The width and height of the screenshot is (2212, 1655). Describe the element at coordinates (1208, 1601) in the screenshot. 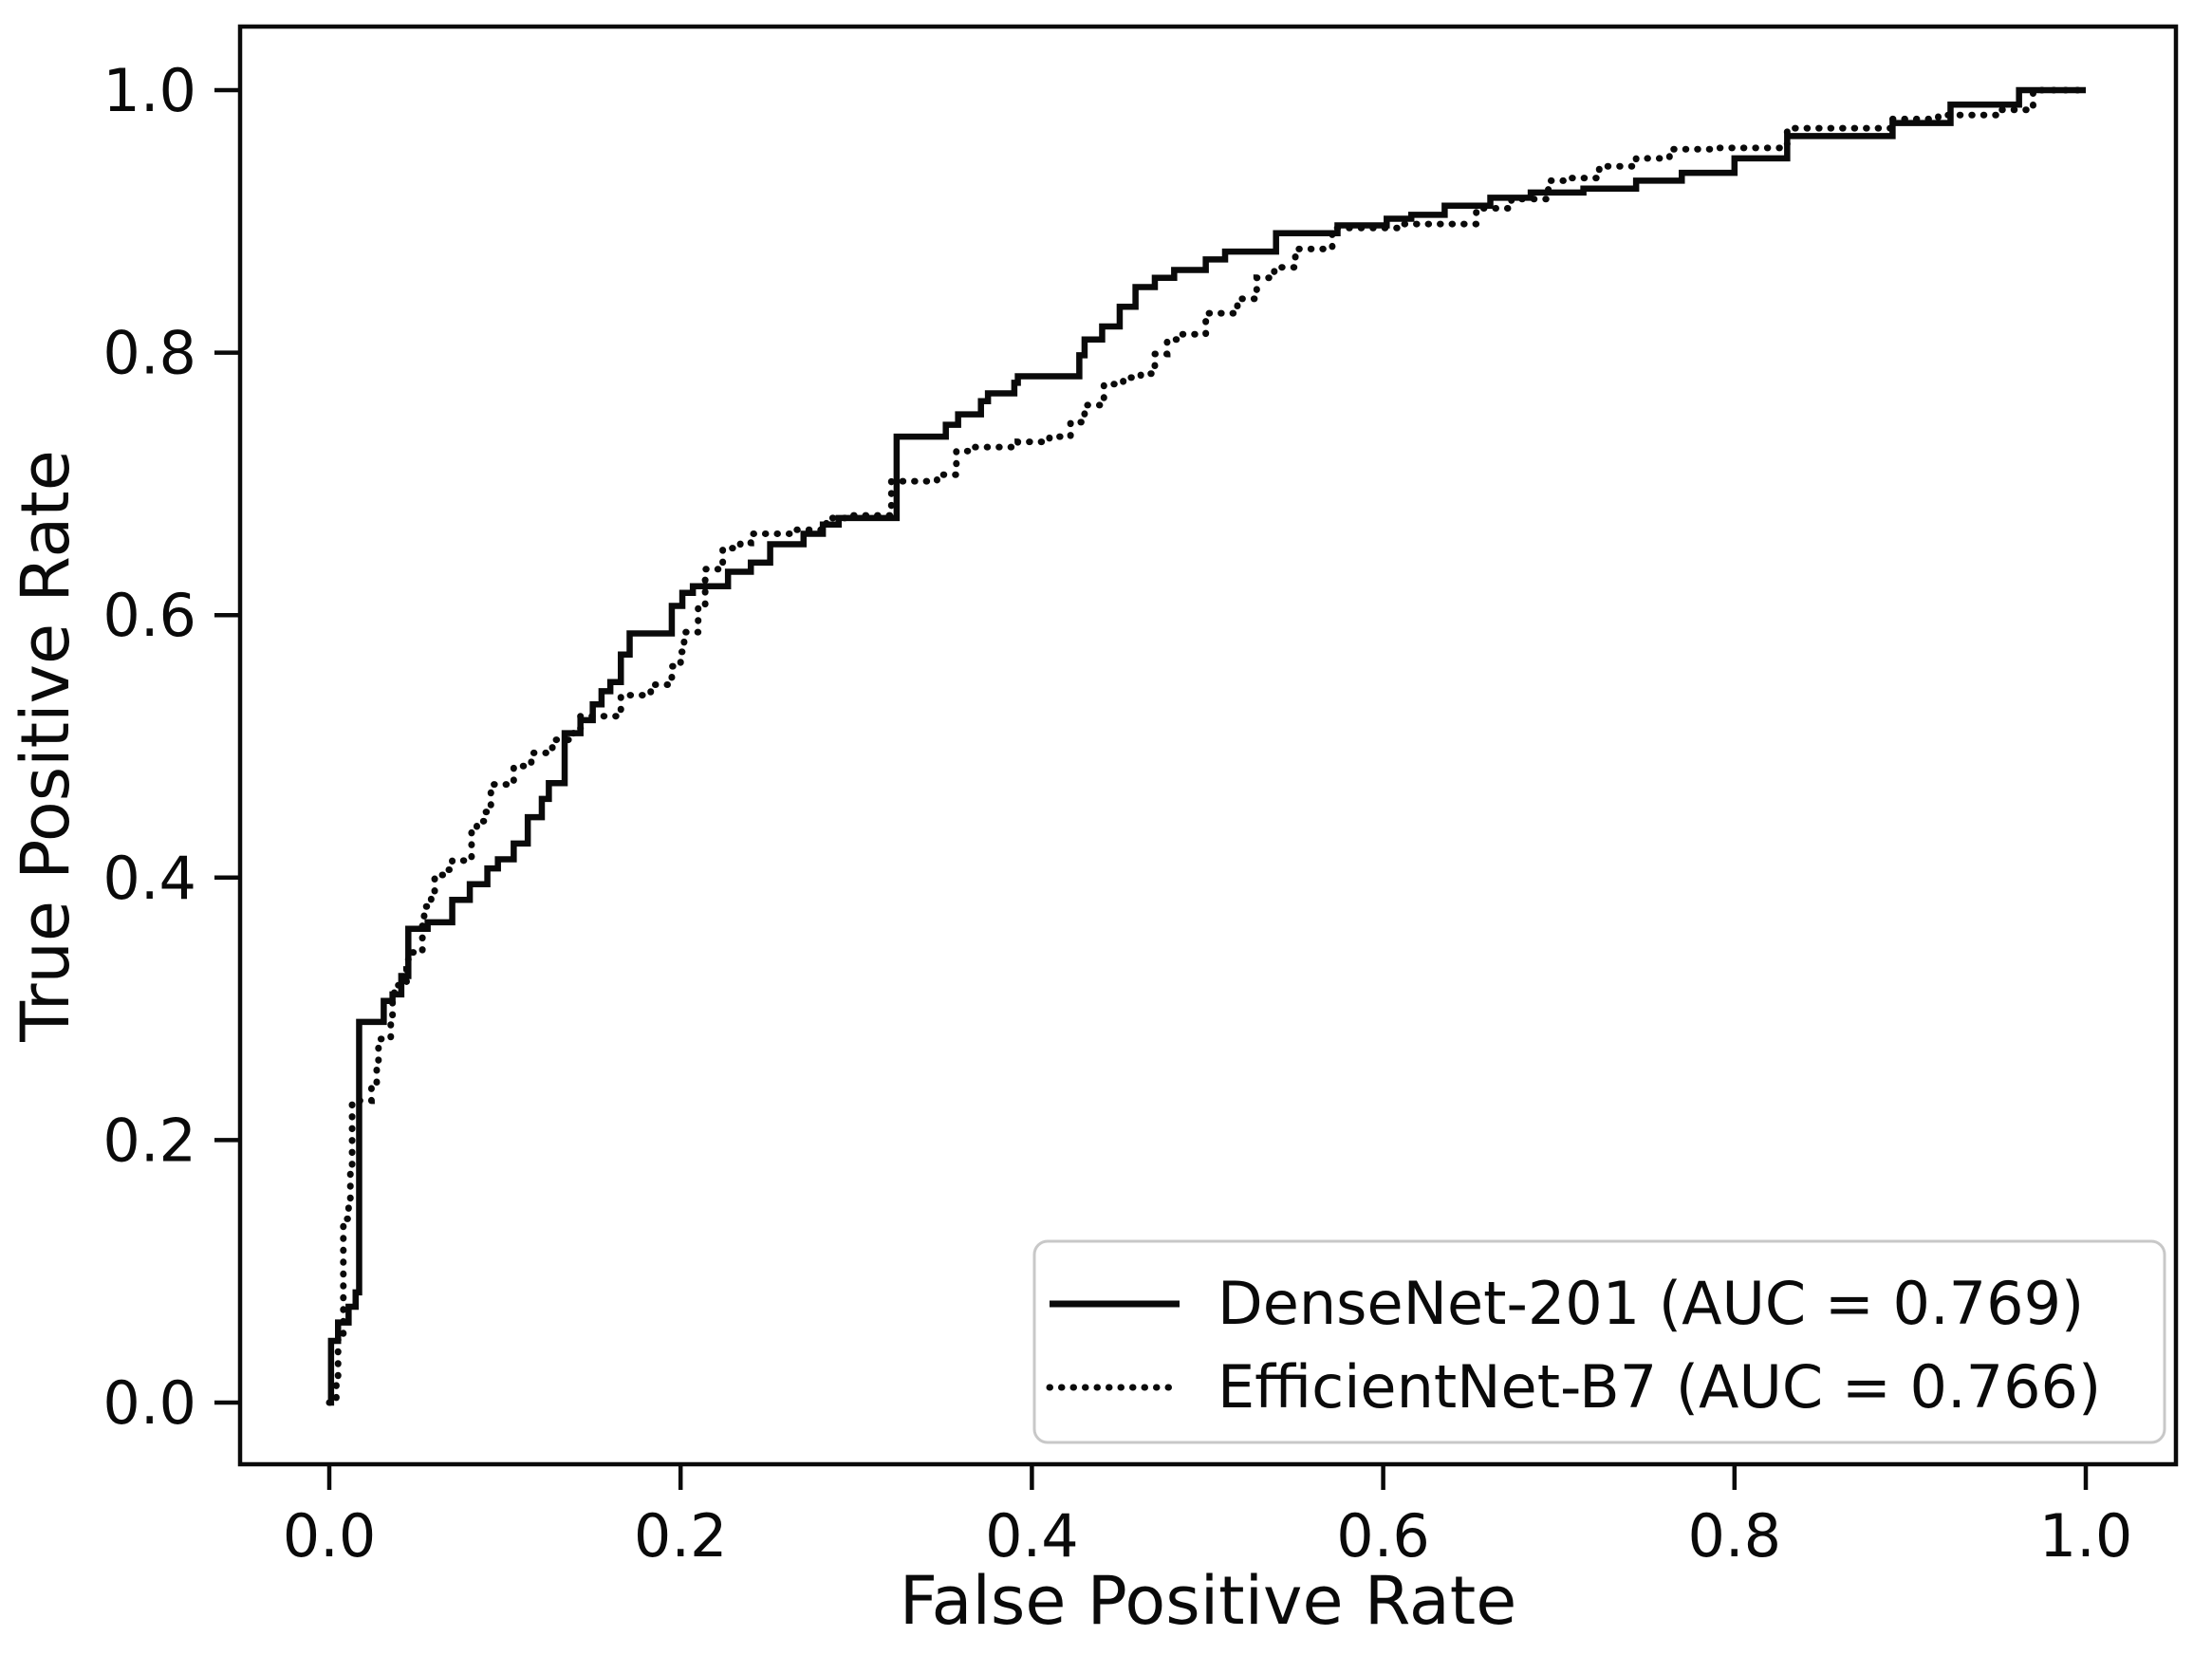

I see `x-axis-label: False Positive Rate` at that location.